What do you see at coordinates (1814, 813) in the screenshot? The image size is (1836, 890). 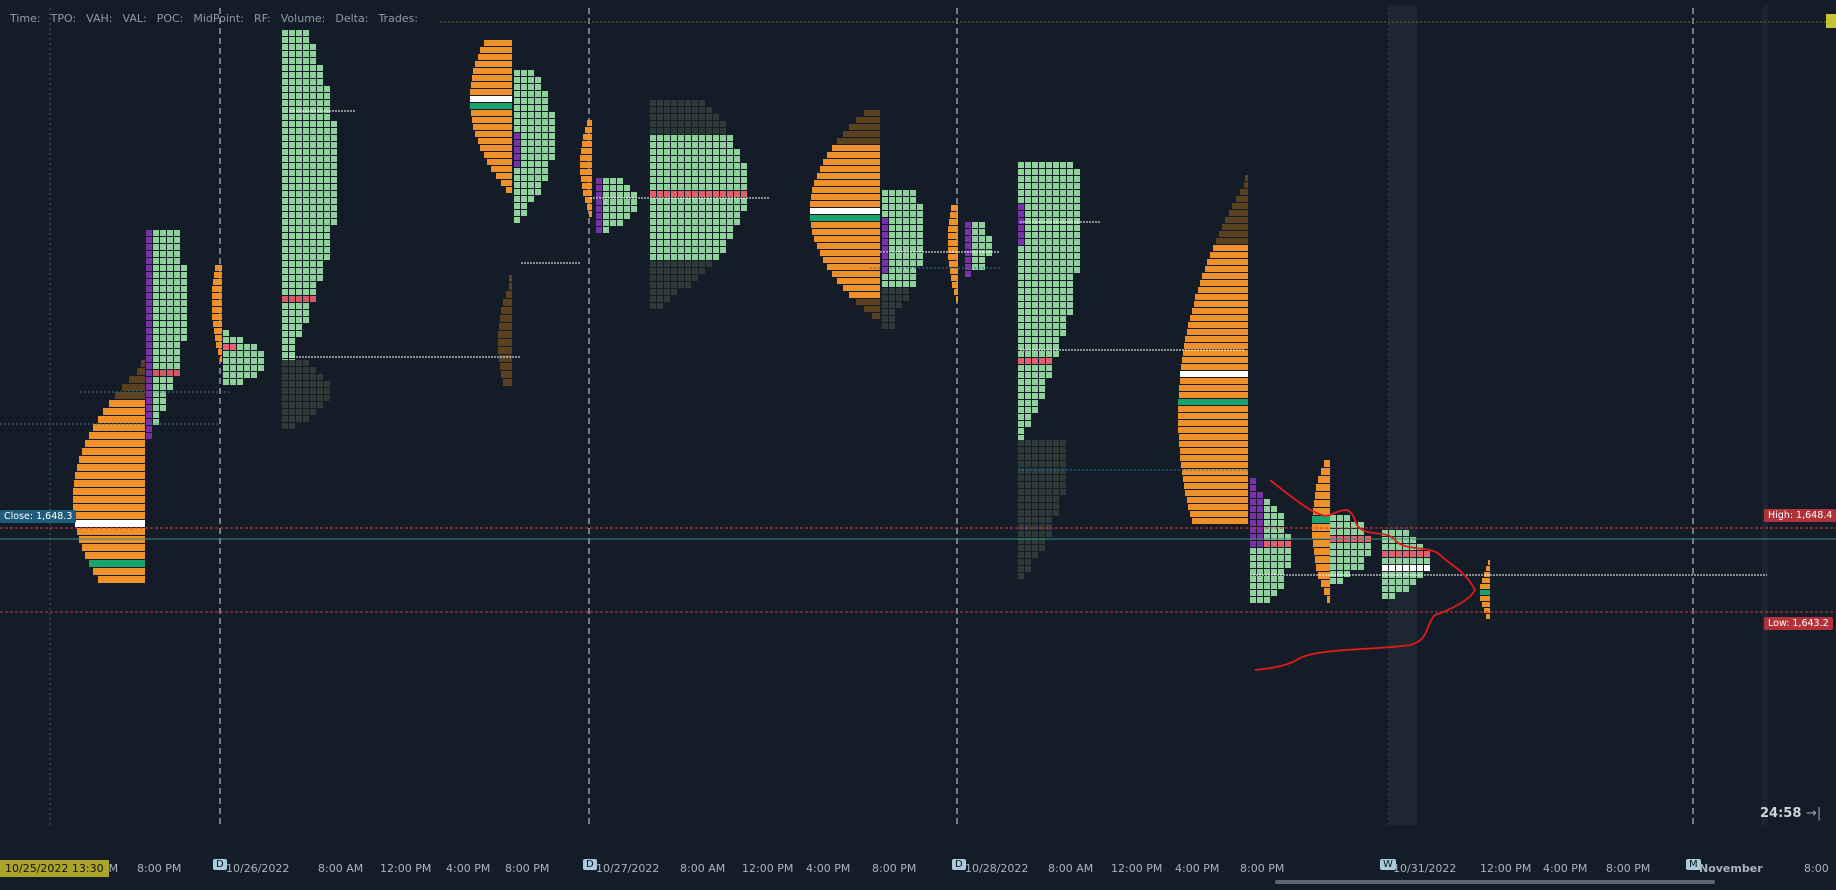 I see `scroll-to-end-icon: →|` at bounding box center [1814, 813].